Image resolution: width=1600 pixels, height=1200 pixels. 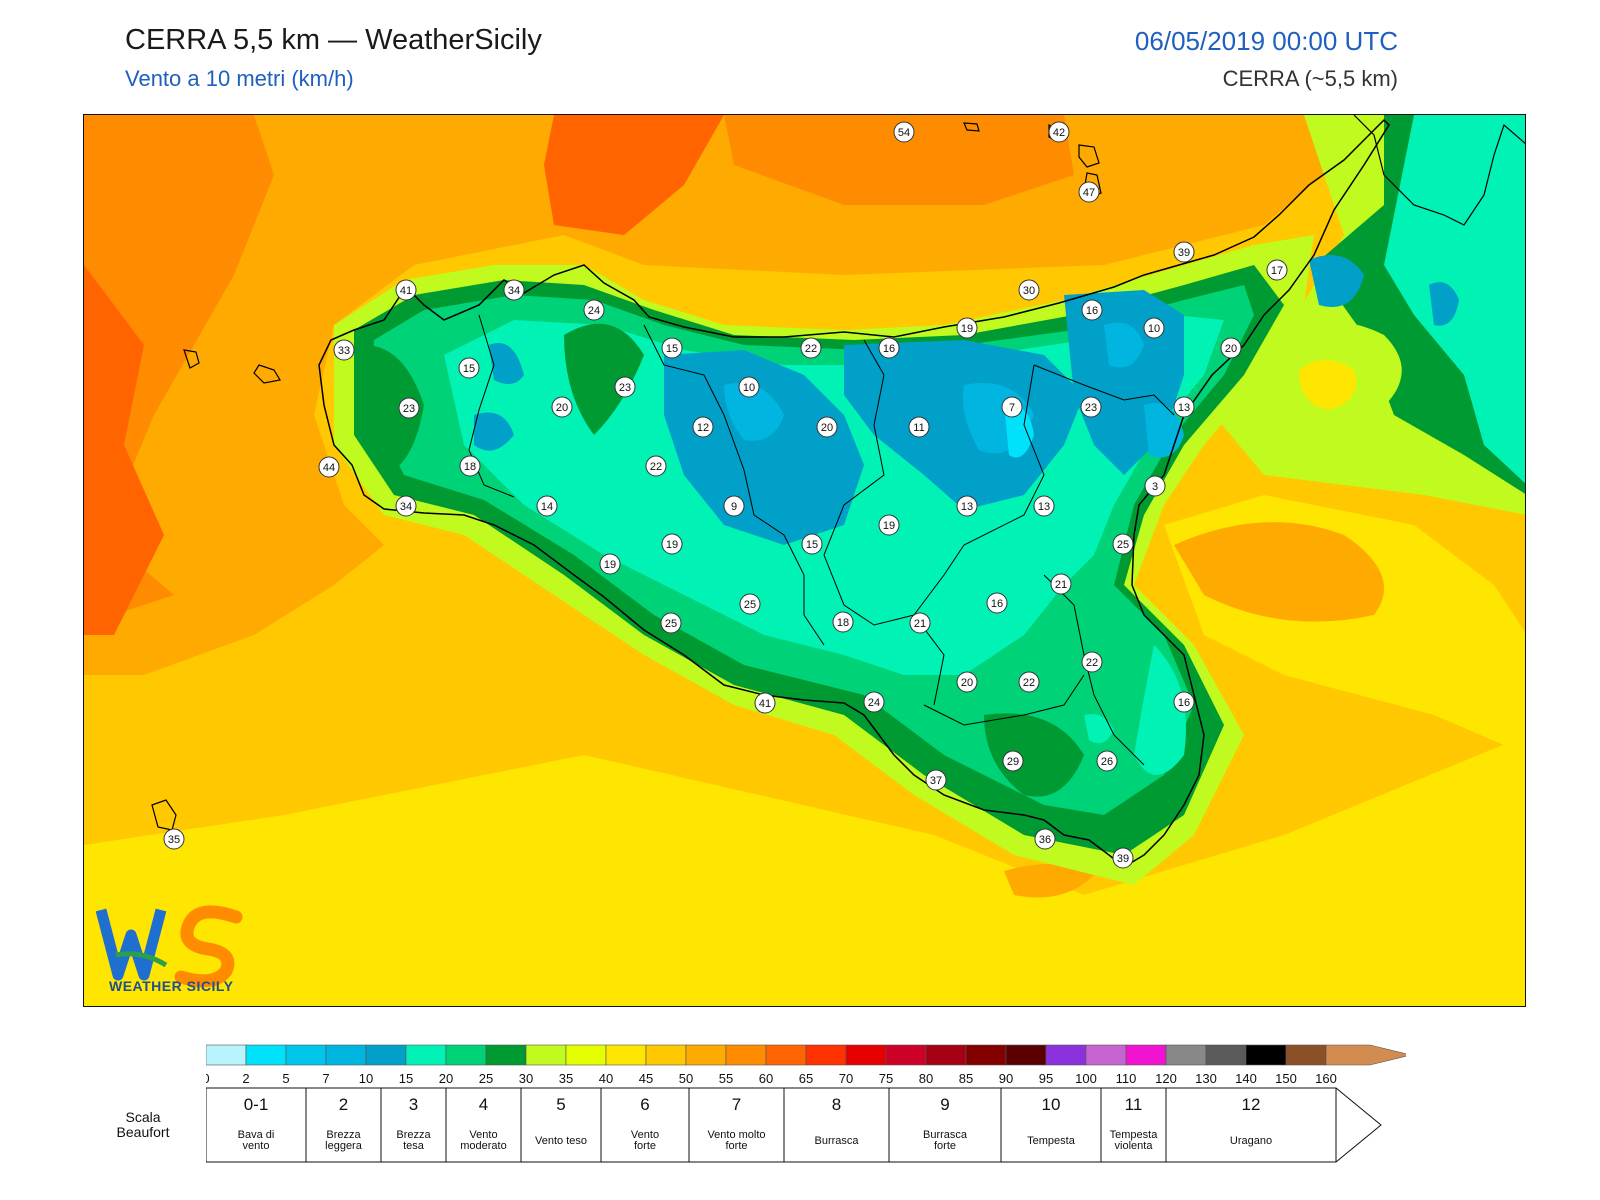 I want to click on station-marker: 21, so click(x=1061, y=584).